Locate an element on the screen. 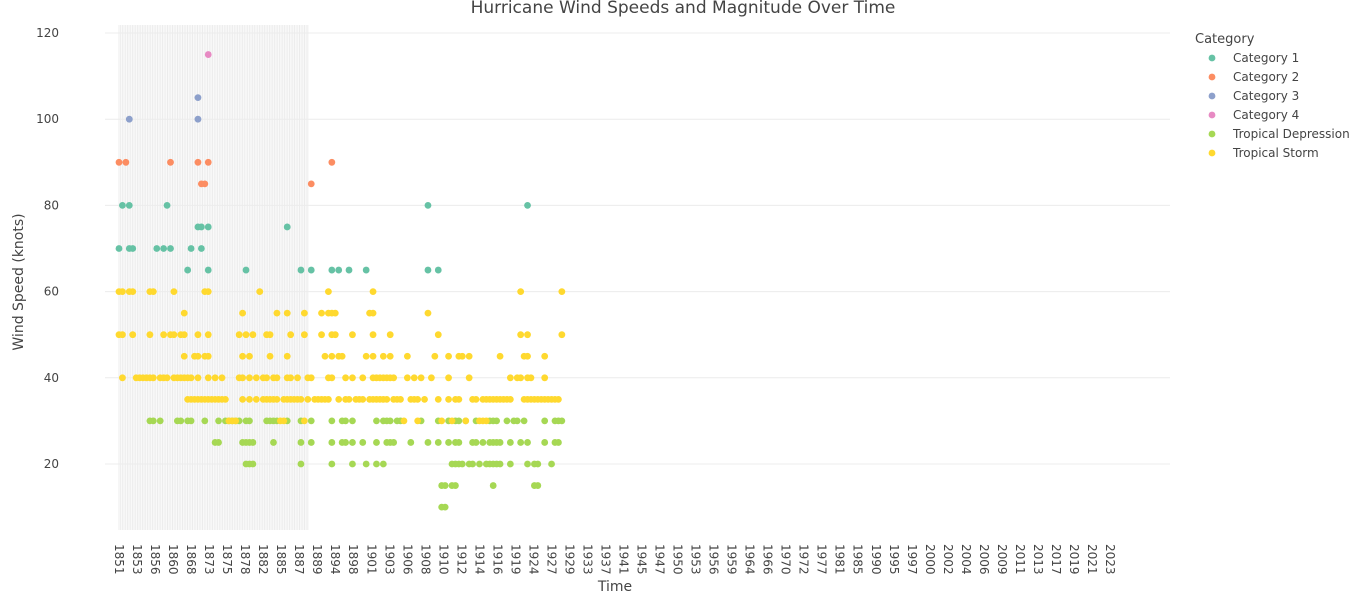  x-tick-label: 1995 is located at coordinates (894, 559).